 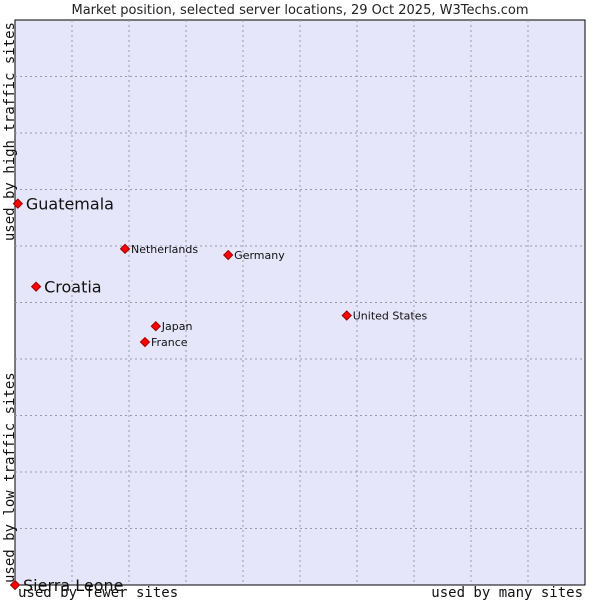 I want to click on data-point-guatemala, so click(x=18, y=203).